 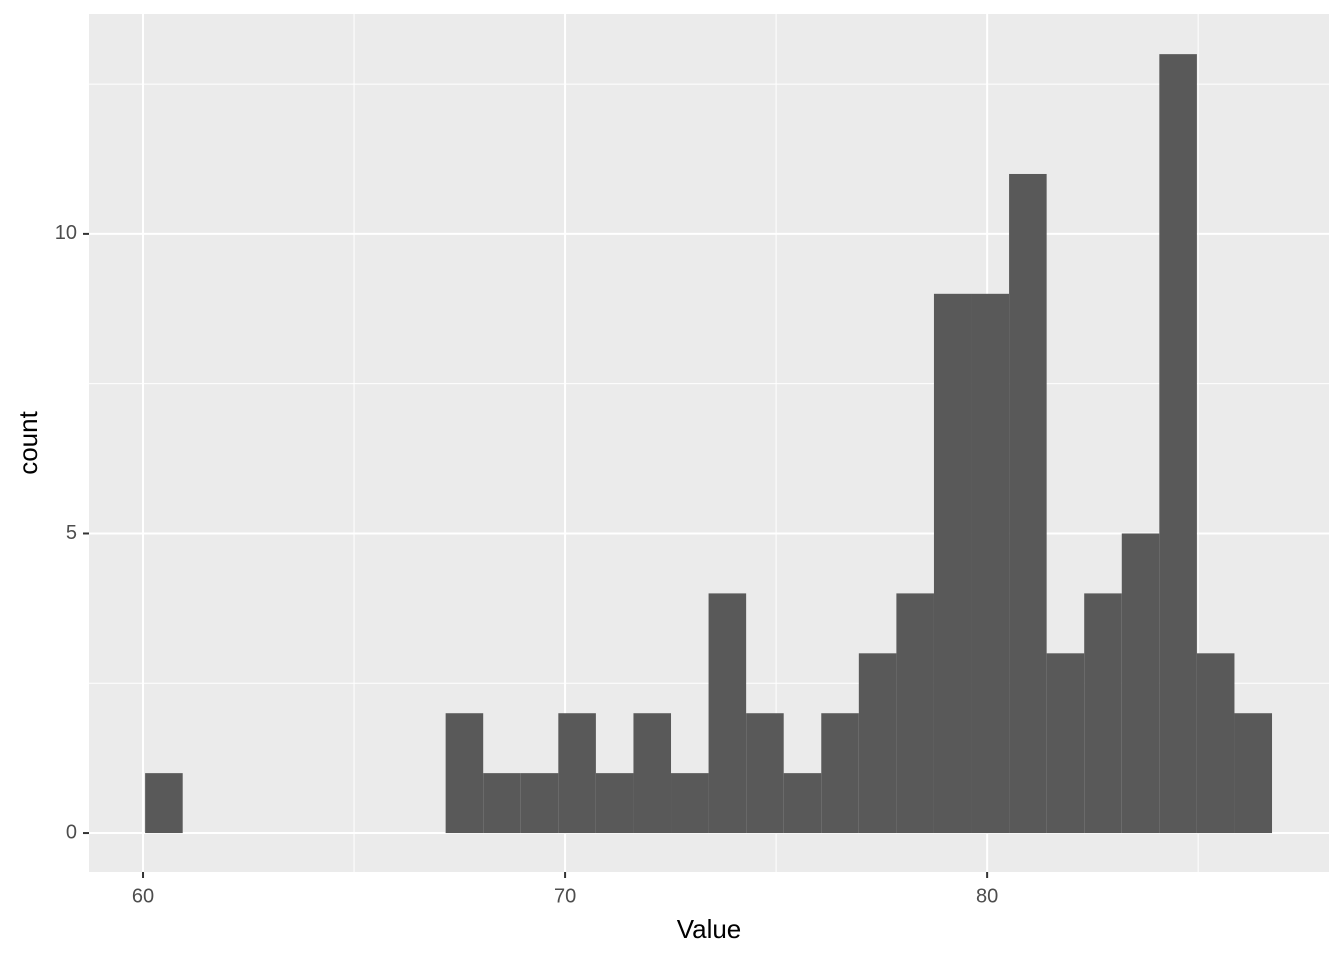 What do you see at coordinates (565, 896) in the screenshot?
I see `x-tick-label: 70` at bounding box center [565, 896].